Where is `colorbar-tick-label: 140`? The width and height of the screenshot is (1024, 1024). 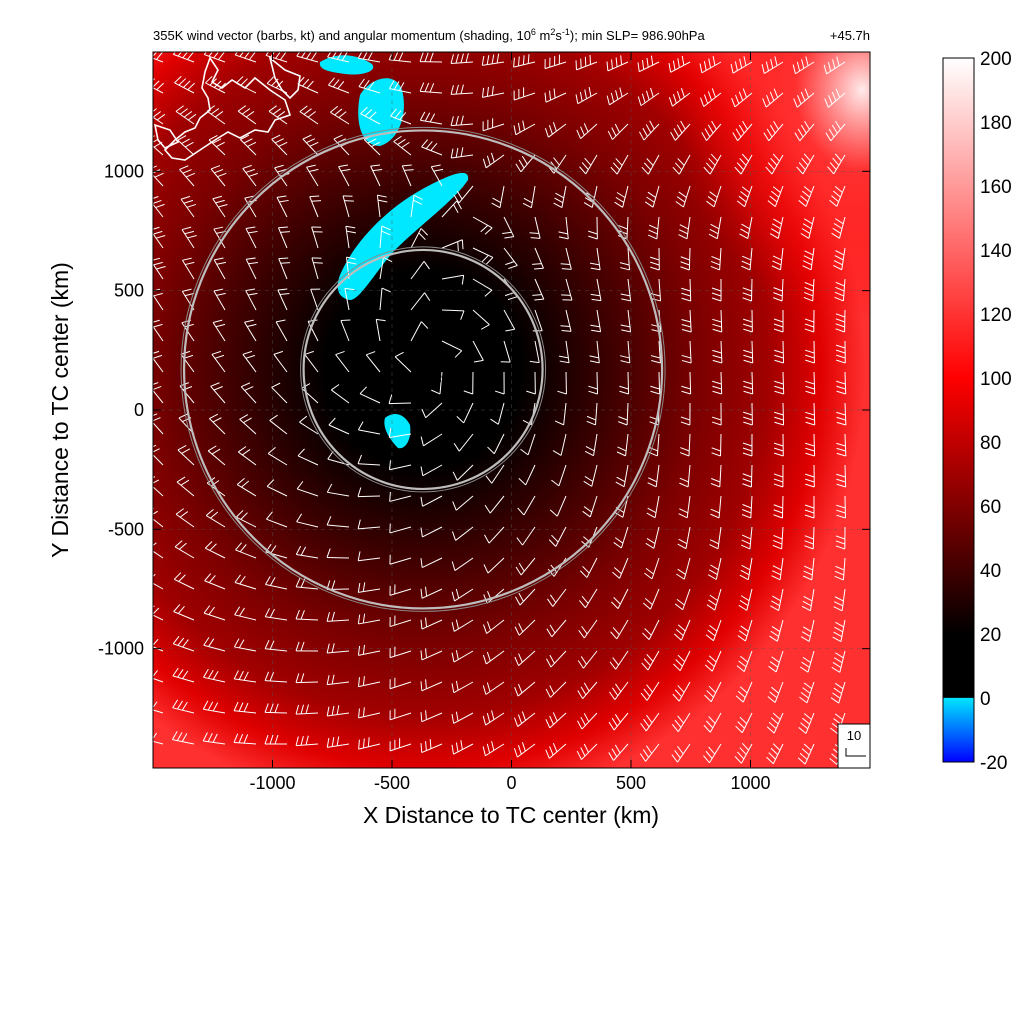
colorbar-tick-label: 140 is located at coordinates (996, 251).